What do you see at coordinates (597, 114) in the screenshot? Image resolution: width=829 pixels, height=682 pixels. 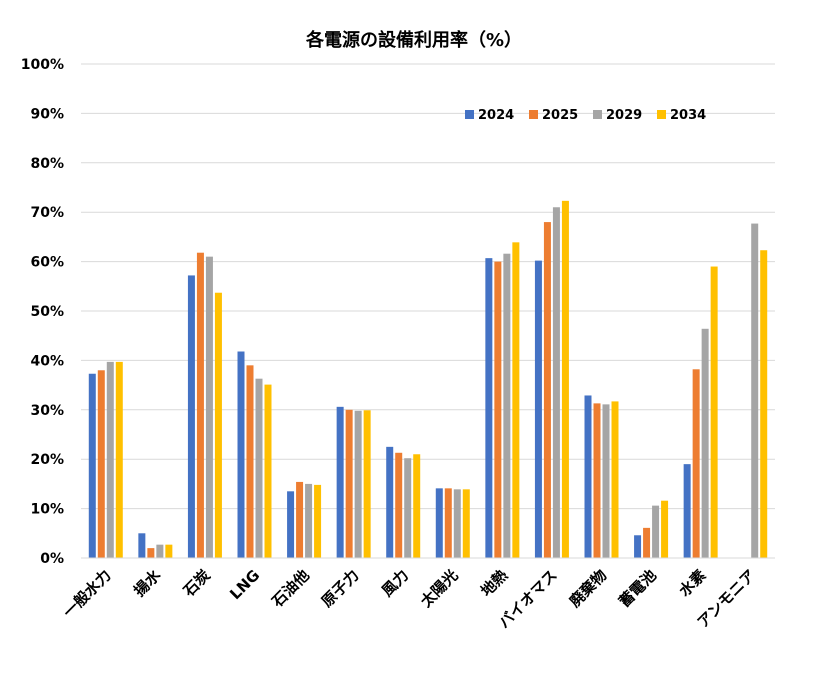 I see `legend-swatch-2029` at bounding box center [597, 114].